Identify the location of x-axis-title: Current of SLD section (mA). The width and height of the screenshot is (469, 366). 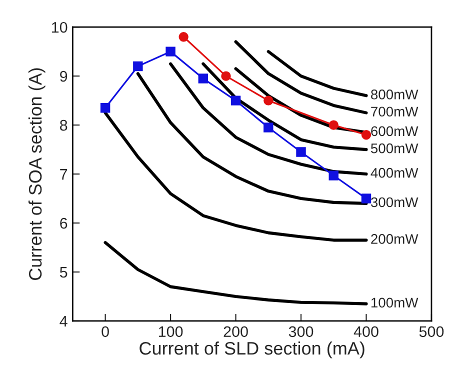
(252, 349).